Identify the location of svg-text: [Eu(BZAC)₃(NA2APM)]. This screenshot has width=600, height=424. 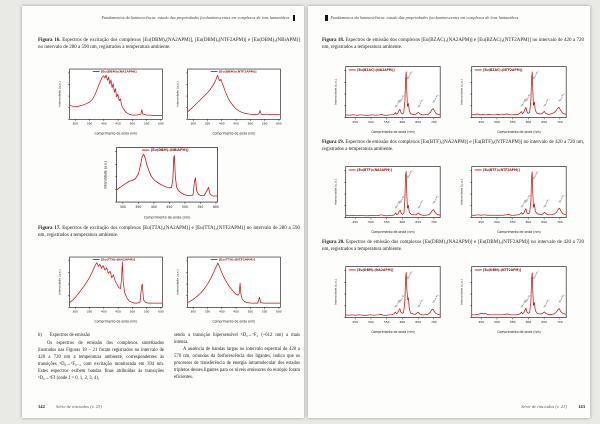
(376, 70).